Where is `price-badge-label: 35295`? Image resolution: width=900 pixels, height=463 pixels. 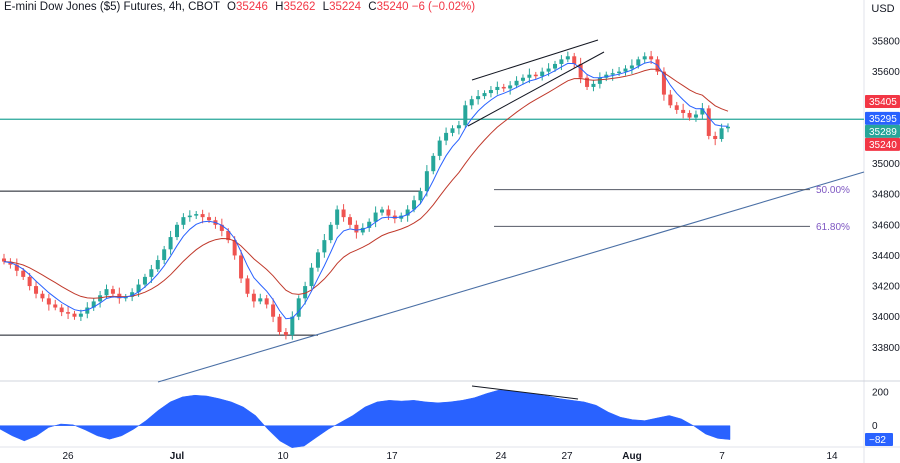 price-badge-label: 35295 is located at coordinates (883, 119).